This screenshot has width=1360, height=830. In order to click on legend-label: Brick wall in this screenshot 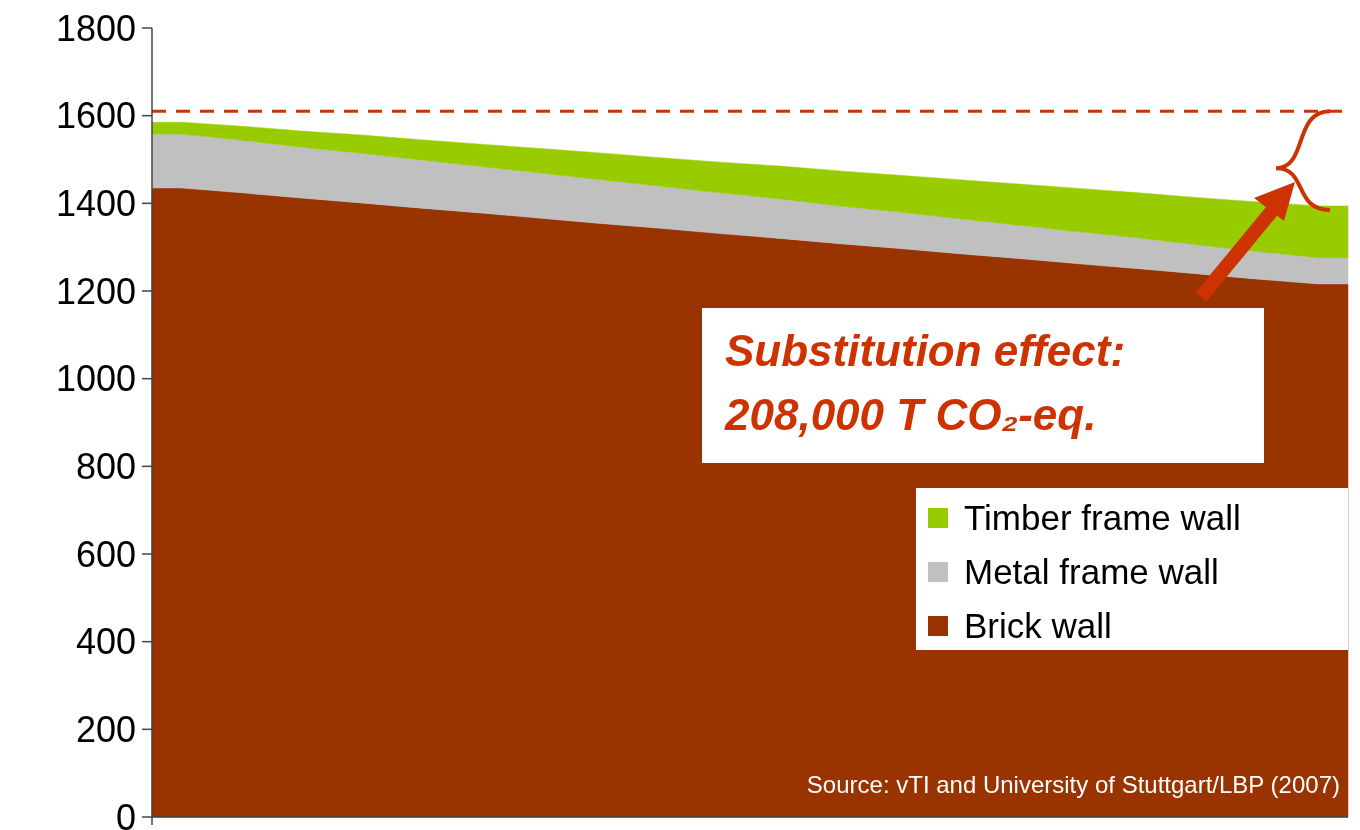, I will do `click(1038, 626)`.